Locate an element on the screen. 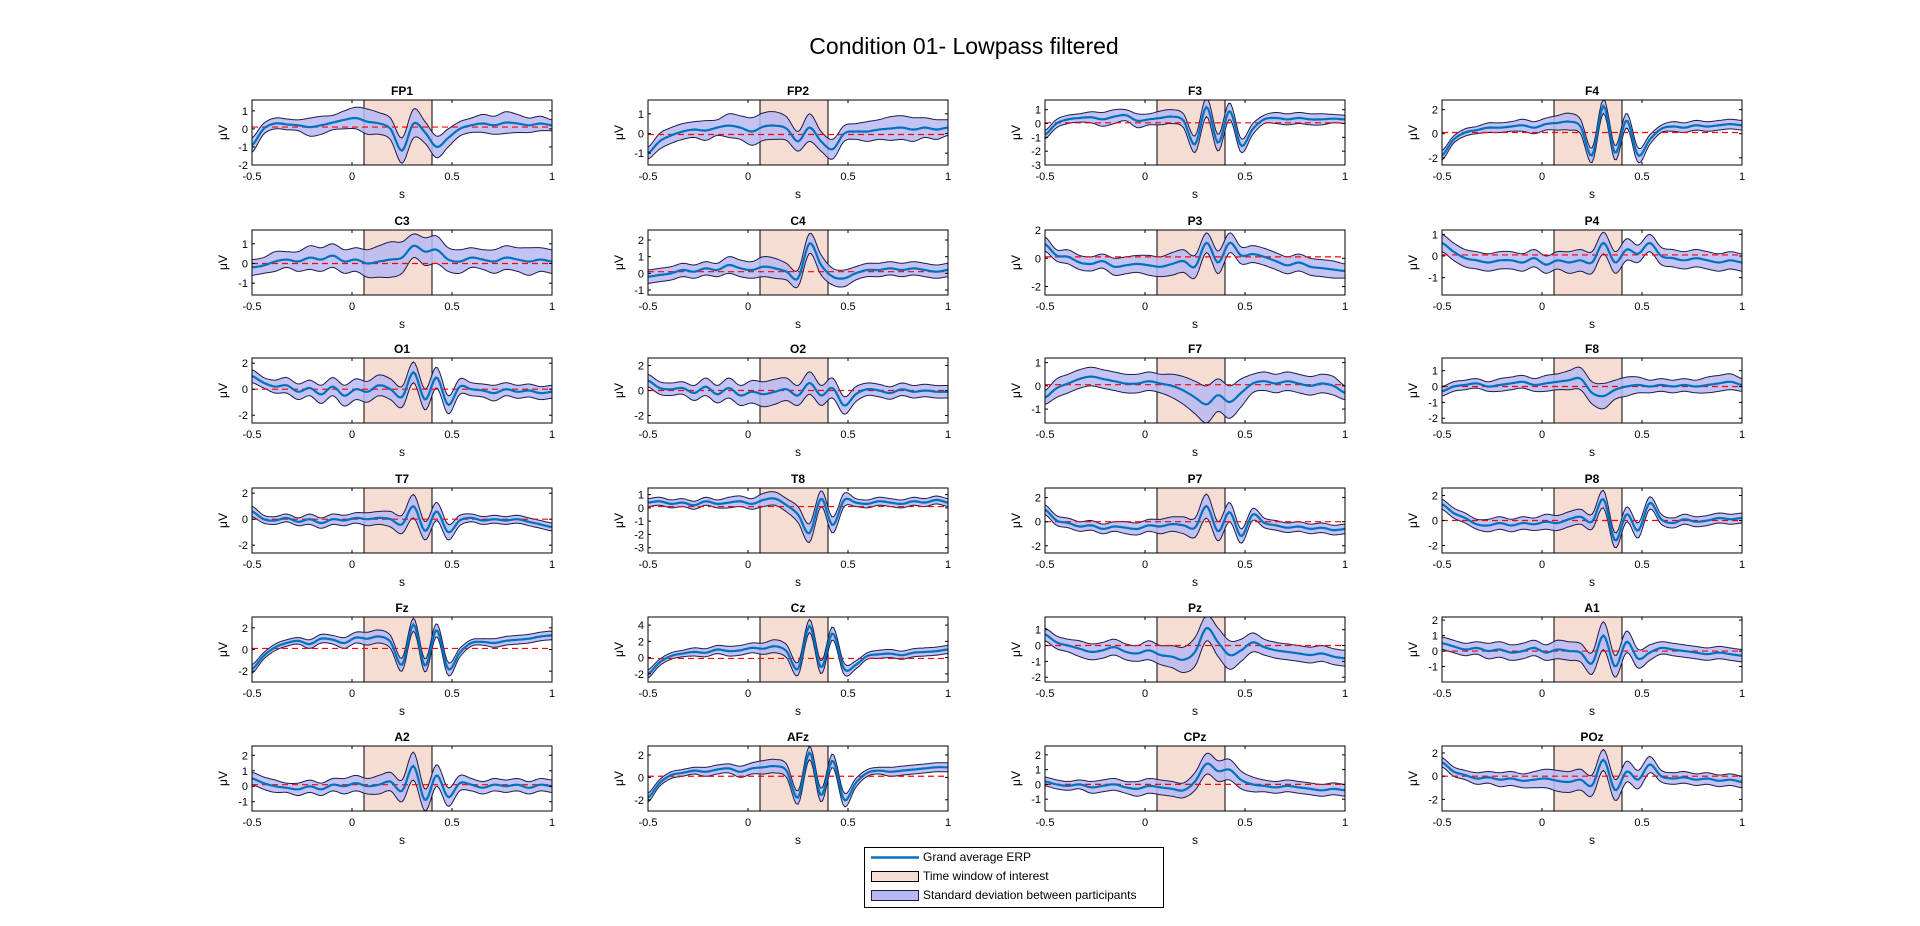 The width and height of the screenshot is (1920, 926). channel-panel-p7: -0.5 0 0.5 1 -2 0 2 P7 s μV is located at coordinates (1178, 530).